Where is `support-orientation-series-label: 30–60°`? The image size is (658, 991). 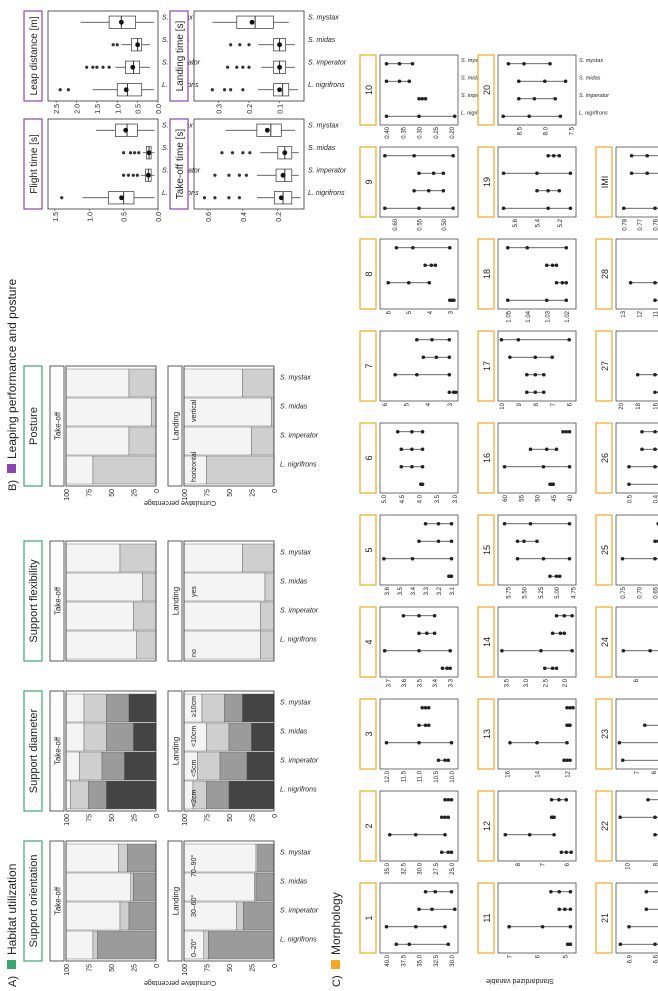
support-orientation-series-label: 30–60° is located at coordinates (194, 906).